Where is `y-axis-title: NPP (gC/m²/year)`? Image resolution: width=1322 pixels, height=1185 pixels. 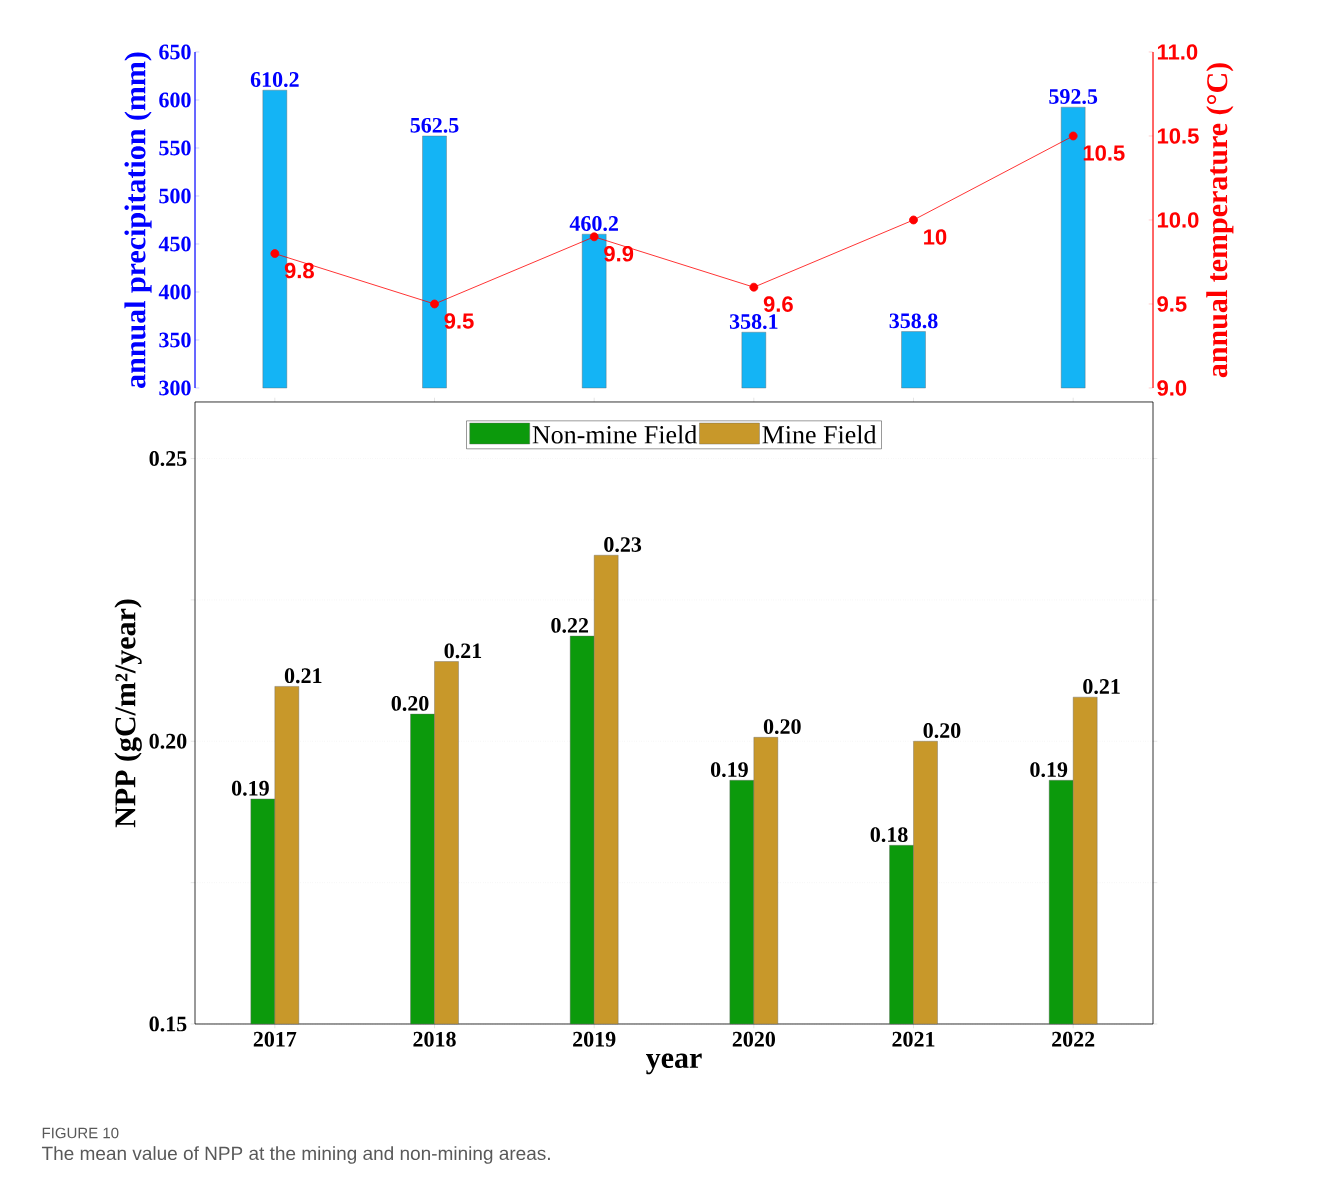 y-axis-title: NPP (gC/m²/year) is located at coordinates (128, 713).